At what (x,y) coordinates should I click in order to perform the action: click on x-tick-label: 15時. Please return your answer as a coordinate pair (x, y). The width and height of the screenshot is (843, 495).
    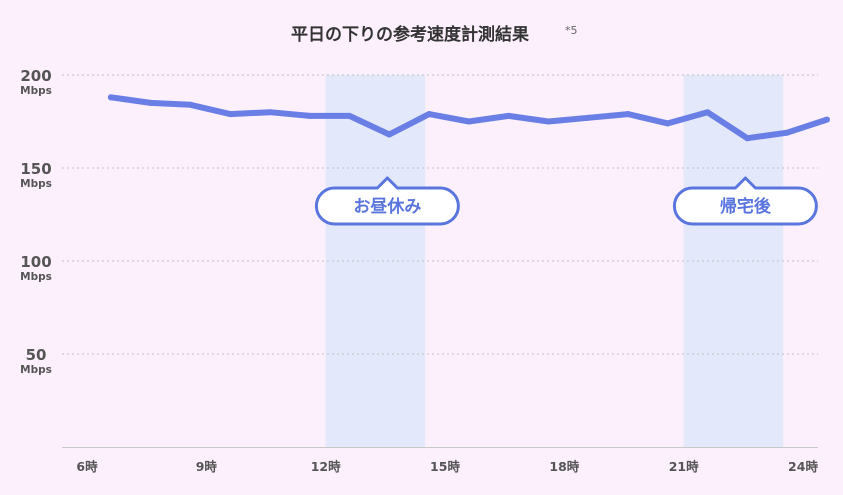
    Looking at the image, I should click on (445, 466).